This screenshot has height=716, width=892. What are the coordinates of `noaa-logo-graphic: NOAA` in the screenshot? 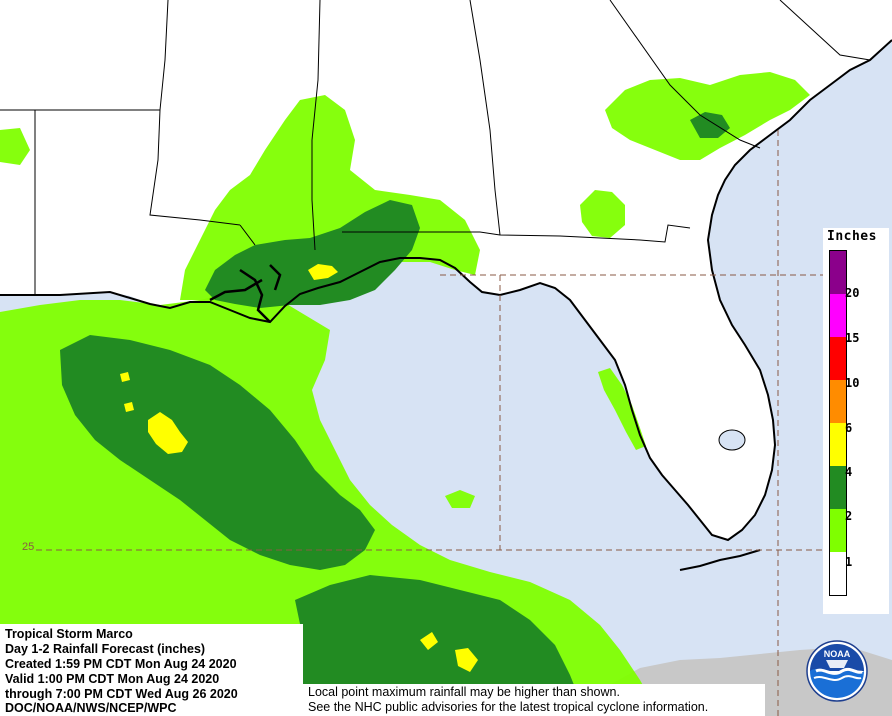 It's located at (837, 671).